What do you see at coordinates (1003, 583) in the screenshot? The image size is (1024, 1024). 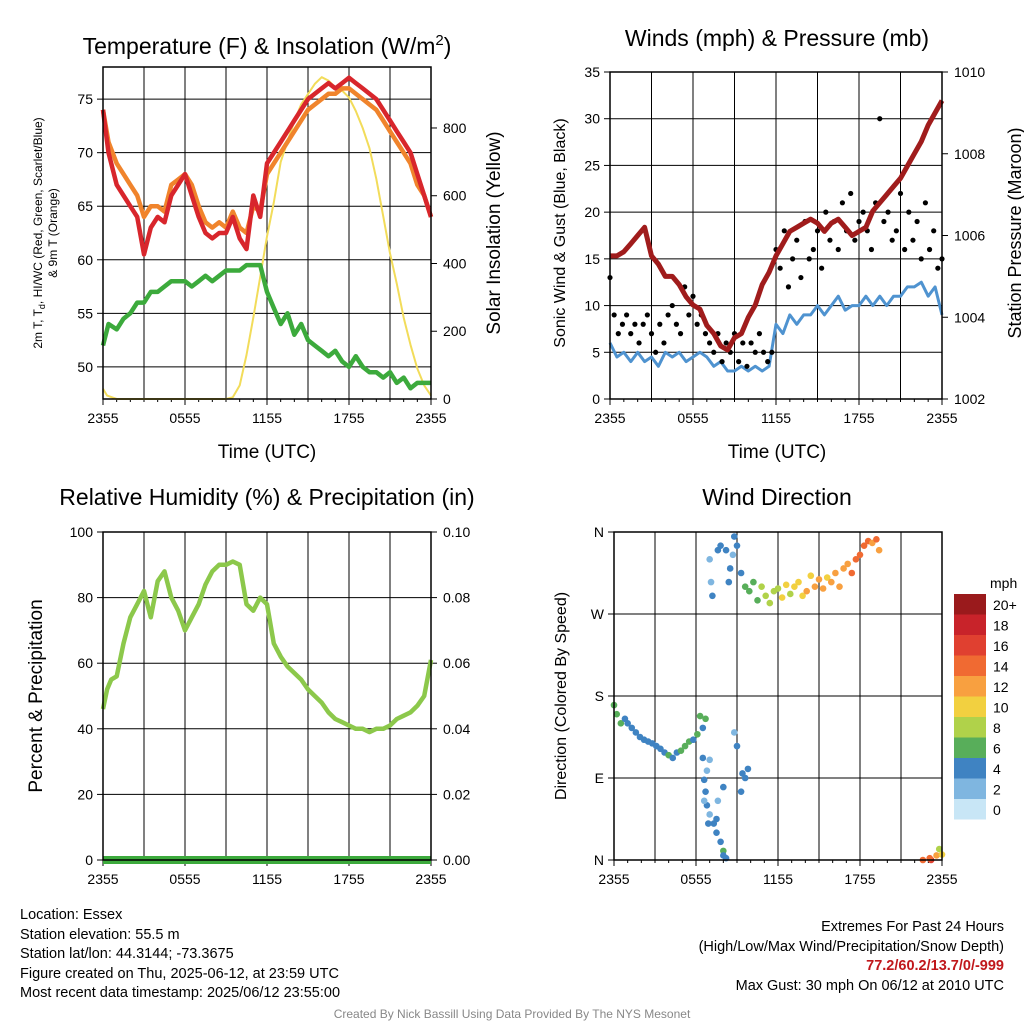 I see `colorbar-title: mph` at bounding box center [1003, 583].